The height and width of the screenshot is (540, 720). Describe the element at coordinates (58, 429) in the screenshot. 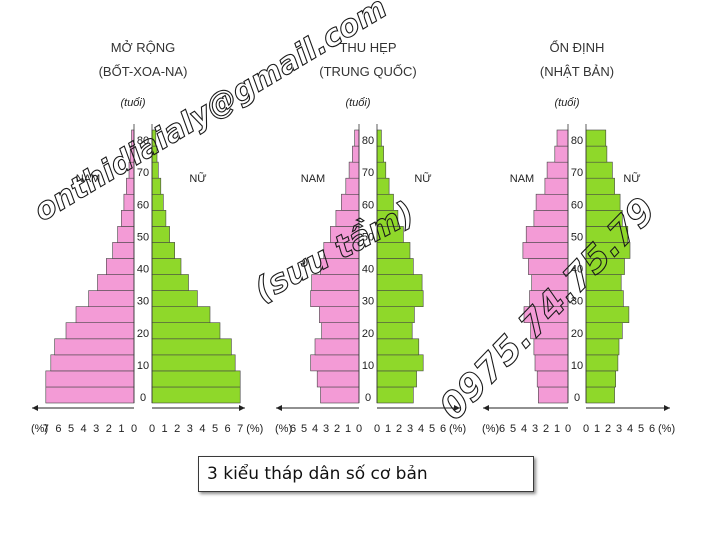

I see `x-tick-label-left: 6` at that location.